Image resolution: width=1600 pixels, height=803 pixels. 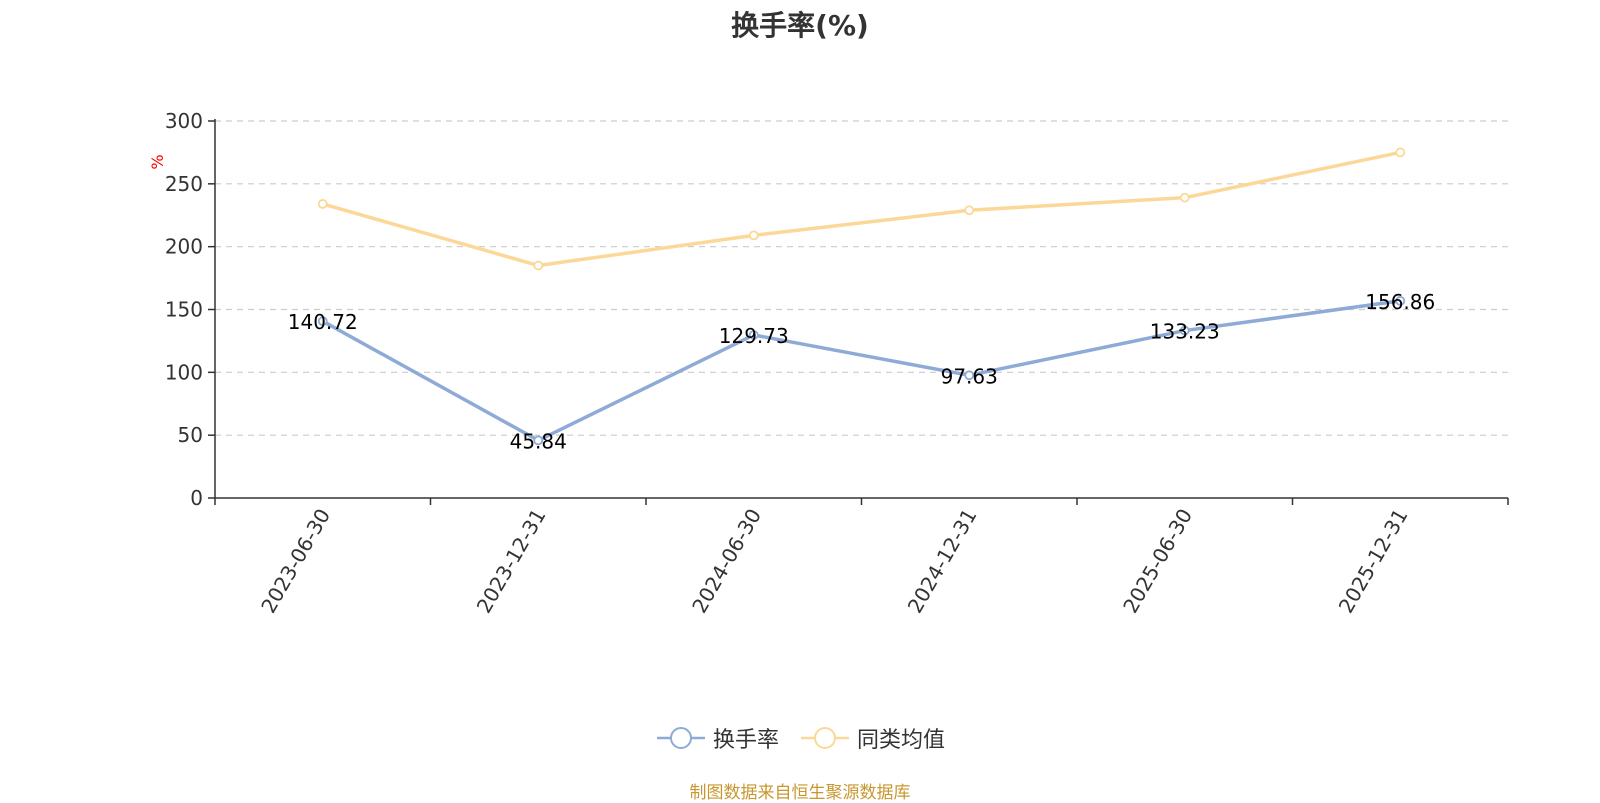 What do you see at coordinates (184, 121) in the screenshot?
I see `y-tick-label: 300` at bounding box center [184, 121].